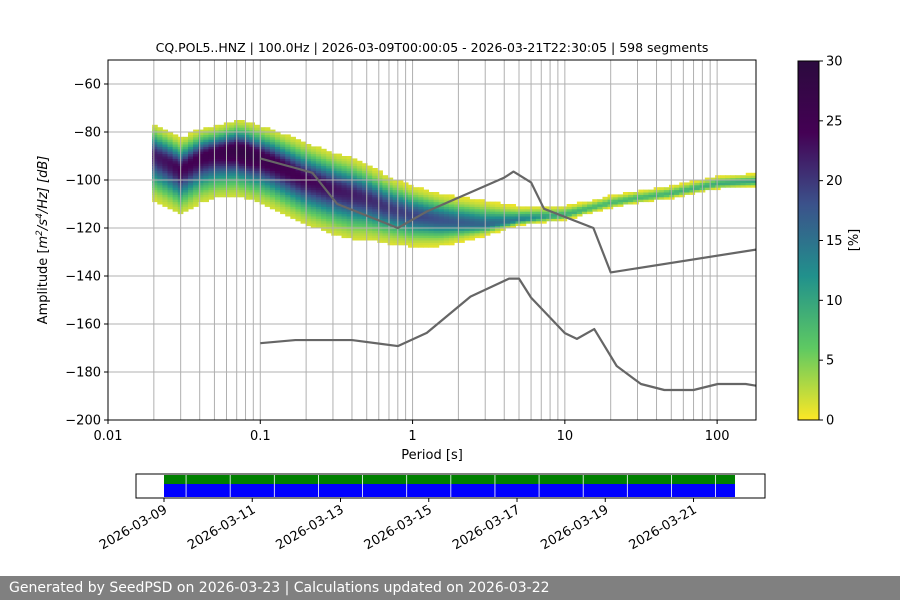 This screenshot has width=900, height=600. What do you see at coordinates (133, 527) in the screenshot?
I see `coverage-date-label: 2026-03-09` at bounding box center [133, 527].